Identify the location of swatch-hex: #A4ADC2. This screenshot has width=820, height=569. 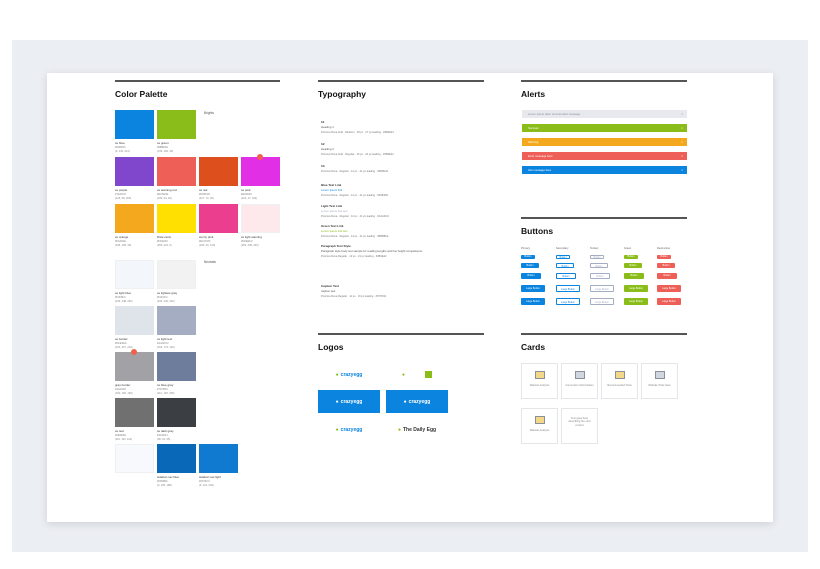
(163, 343).